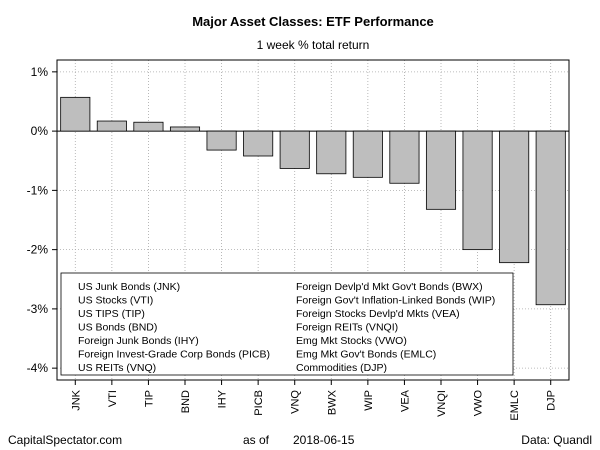 The width and height of the screenshot is (600, 450). What do you see at coordinates (113, 398) in the screenshot?
I see `x-tick-label: VTI` at bounding box center [113, 398].